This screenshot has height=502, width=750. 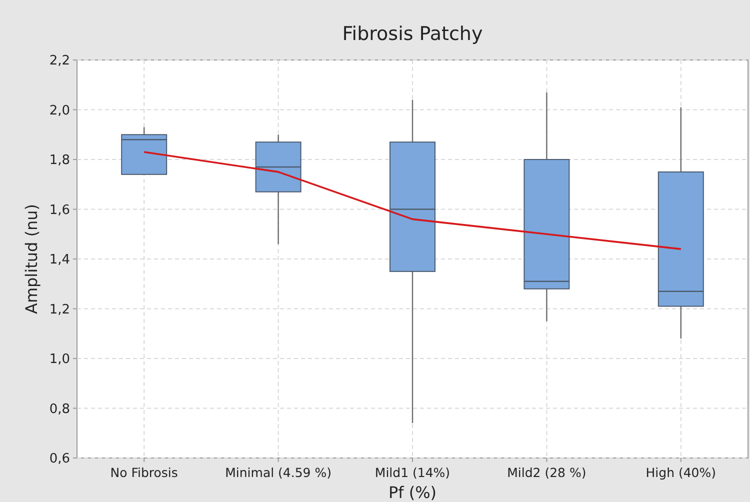 What do you see at coordinates (681, 472) in the screenshot?
I see `x-tick-label: High (40%)` at bounding box center [681, 472].